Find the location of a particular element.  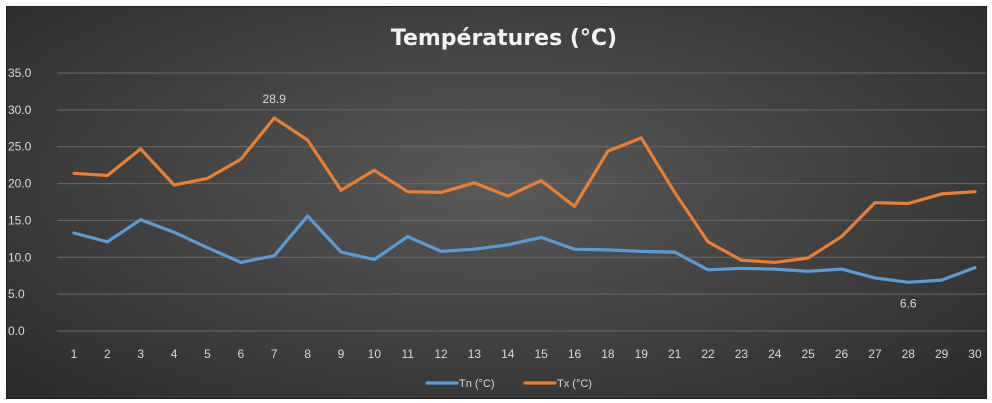

x-tick-label: 5 is located at coordinates (207, 354).